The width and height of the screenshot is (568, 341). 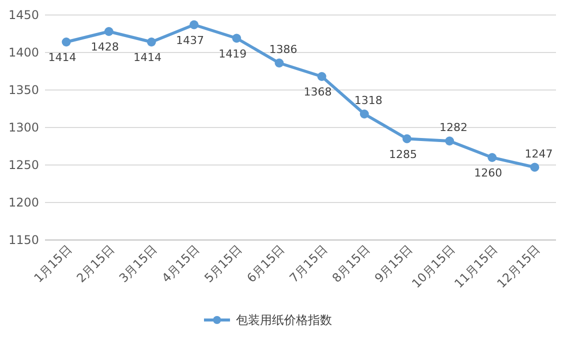 What do you see at coordinates (368, 100) in the screenshot?
I see `data-label: 1318` at bounding box center [368, 100].